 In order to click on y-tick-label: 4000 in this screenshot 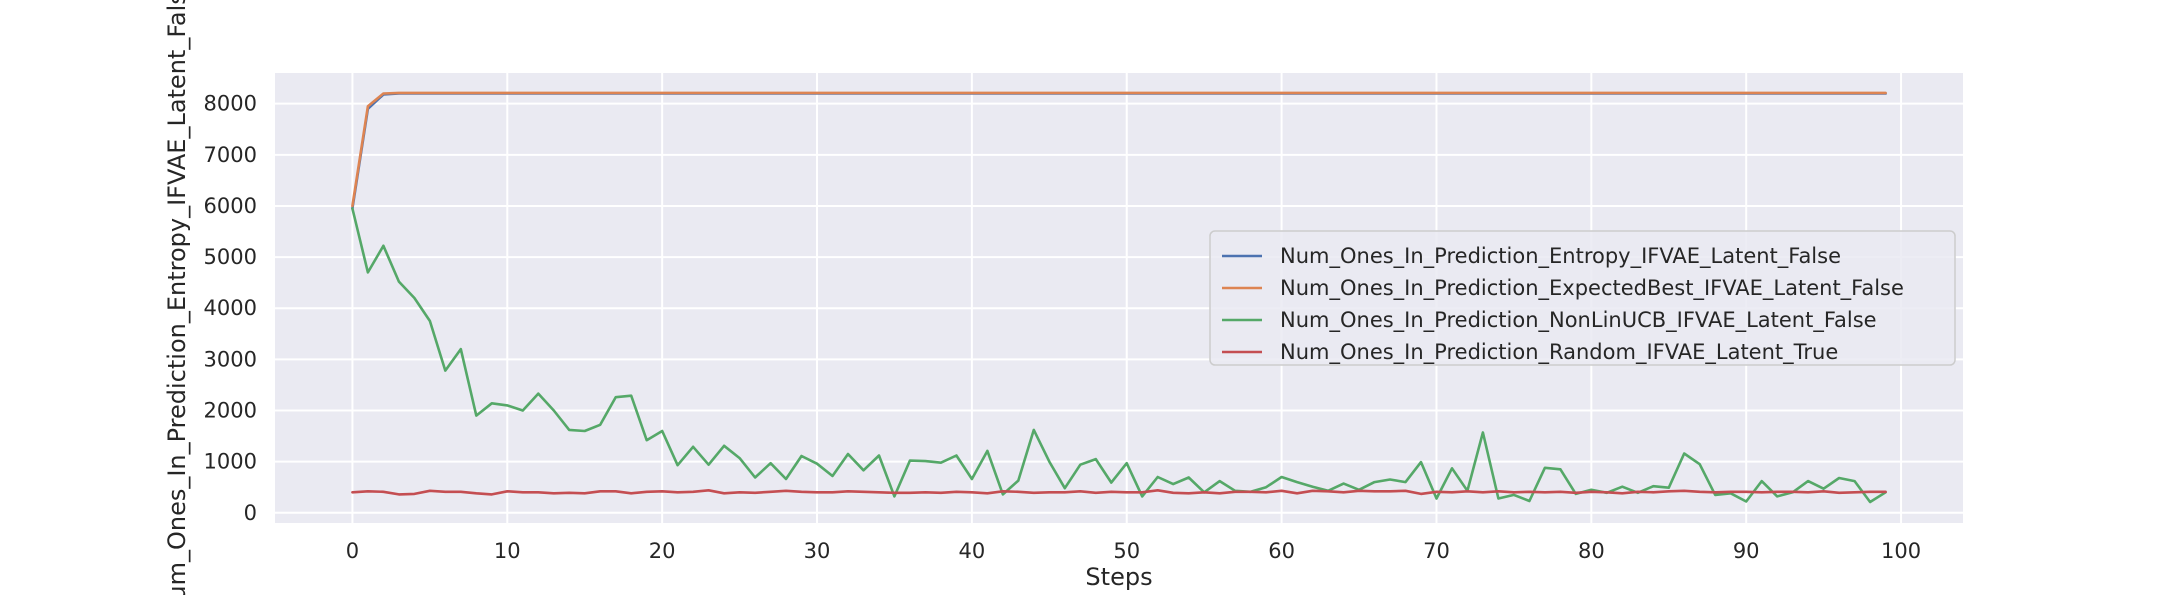, I will do `click(230, 308)`.